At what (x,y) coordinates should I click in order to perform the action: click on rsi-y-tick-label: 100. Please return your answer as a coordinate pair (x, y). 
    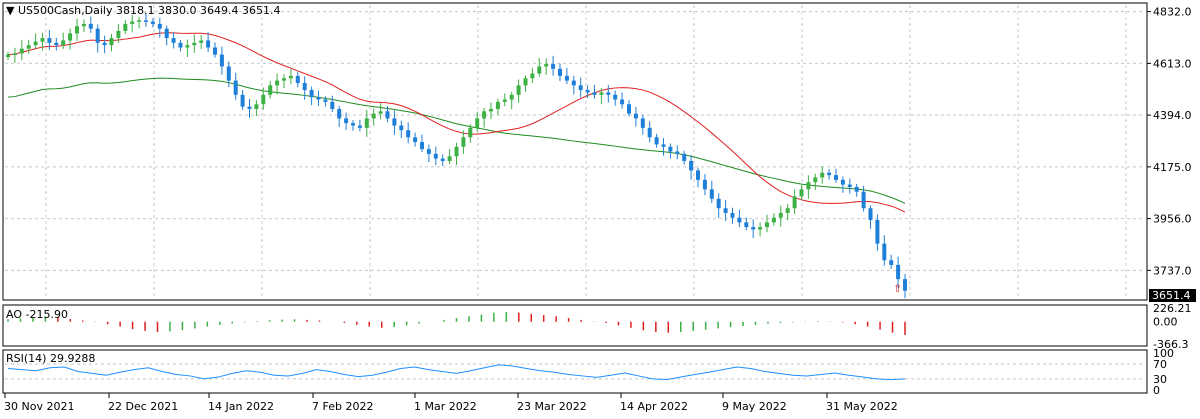
    Looking at the image, I should click on (1163, 353).